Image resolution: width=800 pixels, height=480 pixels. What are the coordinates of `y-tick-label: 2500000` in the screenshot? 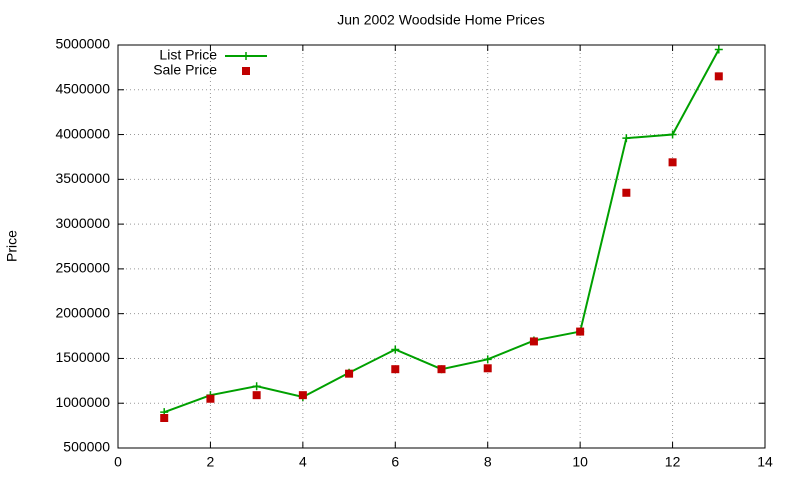 It's located at (82, 268).